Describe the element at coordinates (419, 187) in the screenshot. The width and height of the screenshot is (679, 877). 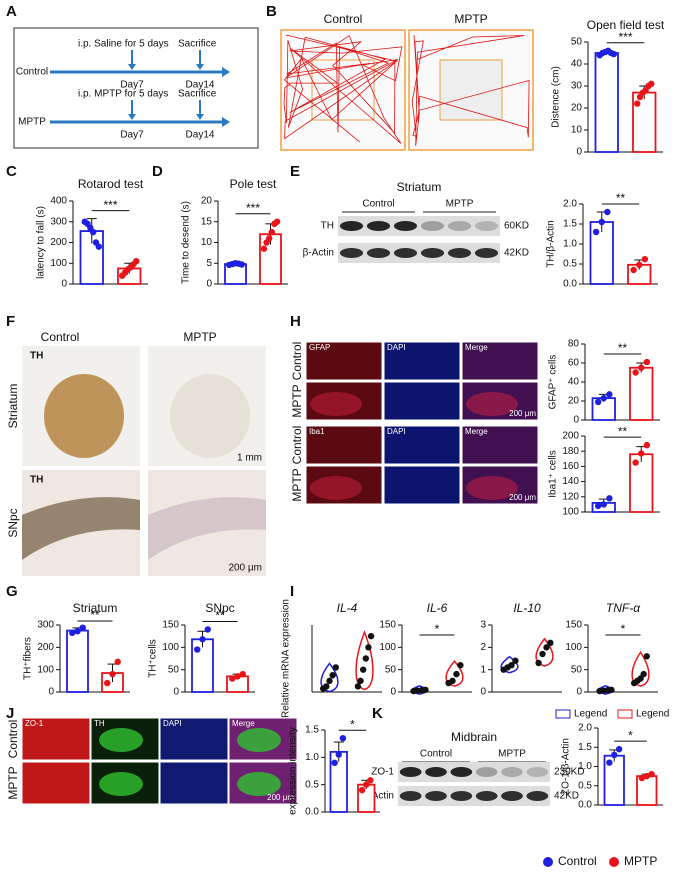
I see `blot-title: Striatum` at that location.